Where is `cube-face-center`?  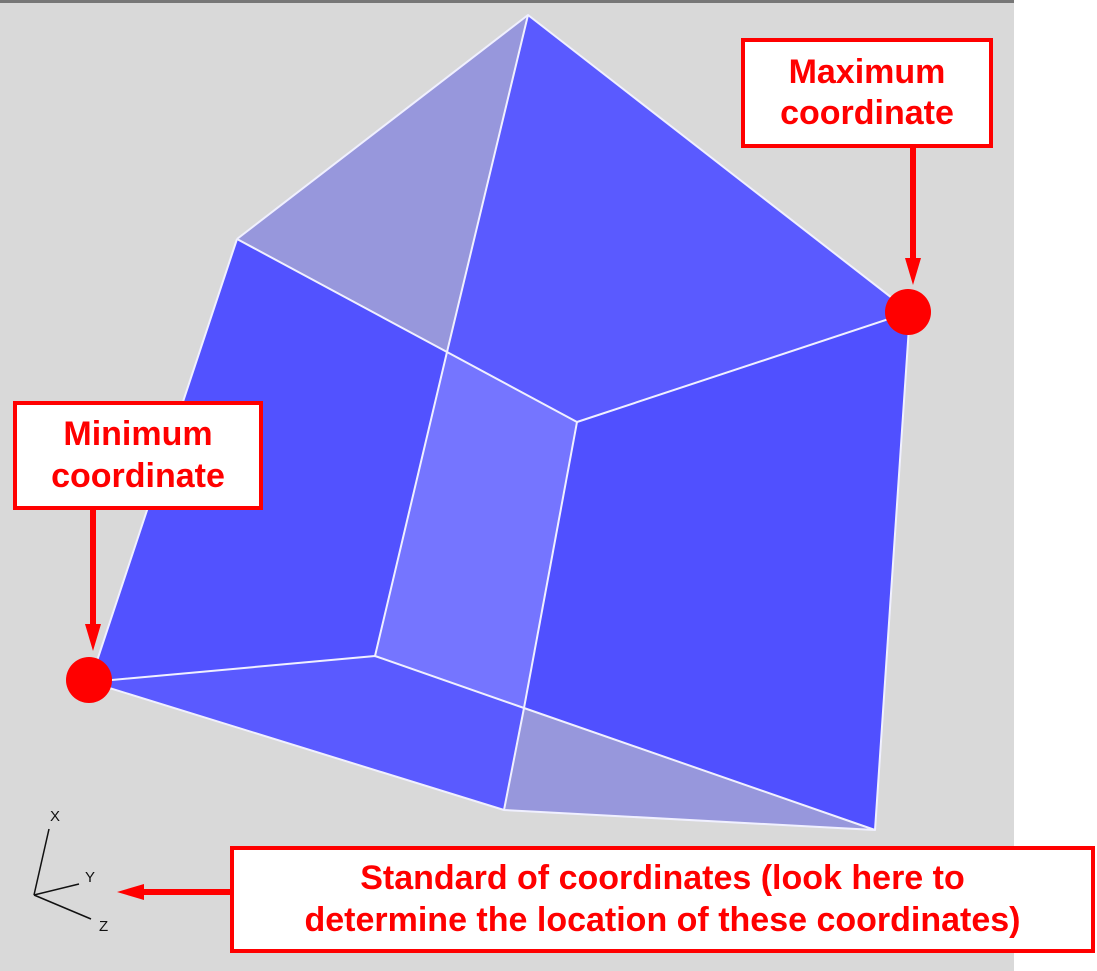
cube-face-center is located at coordinates (476, 530).